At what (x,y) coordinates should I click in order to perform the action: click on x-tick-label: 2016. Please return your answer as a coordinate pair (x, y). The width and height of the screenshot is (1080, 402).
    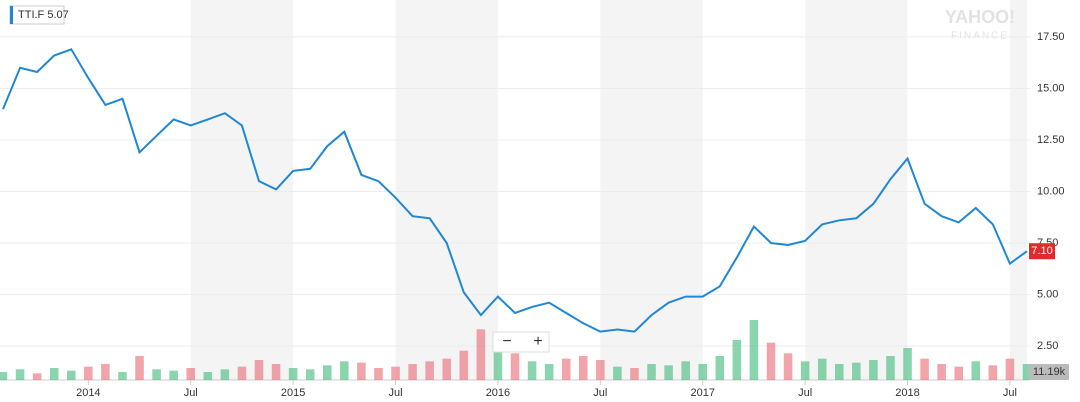
    Looking at the image, I should click on (498, 393).